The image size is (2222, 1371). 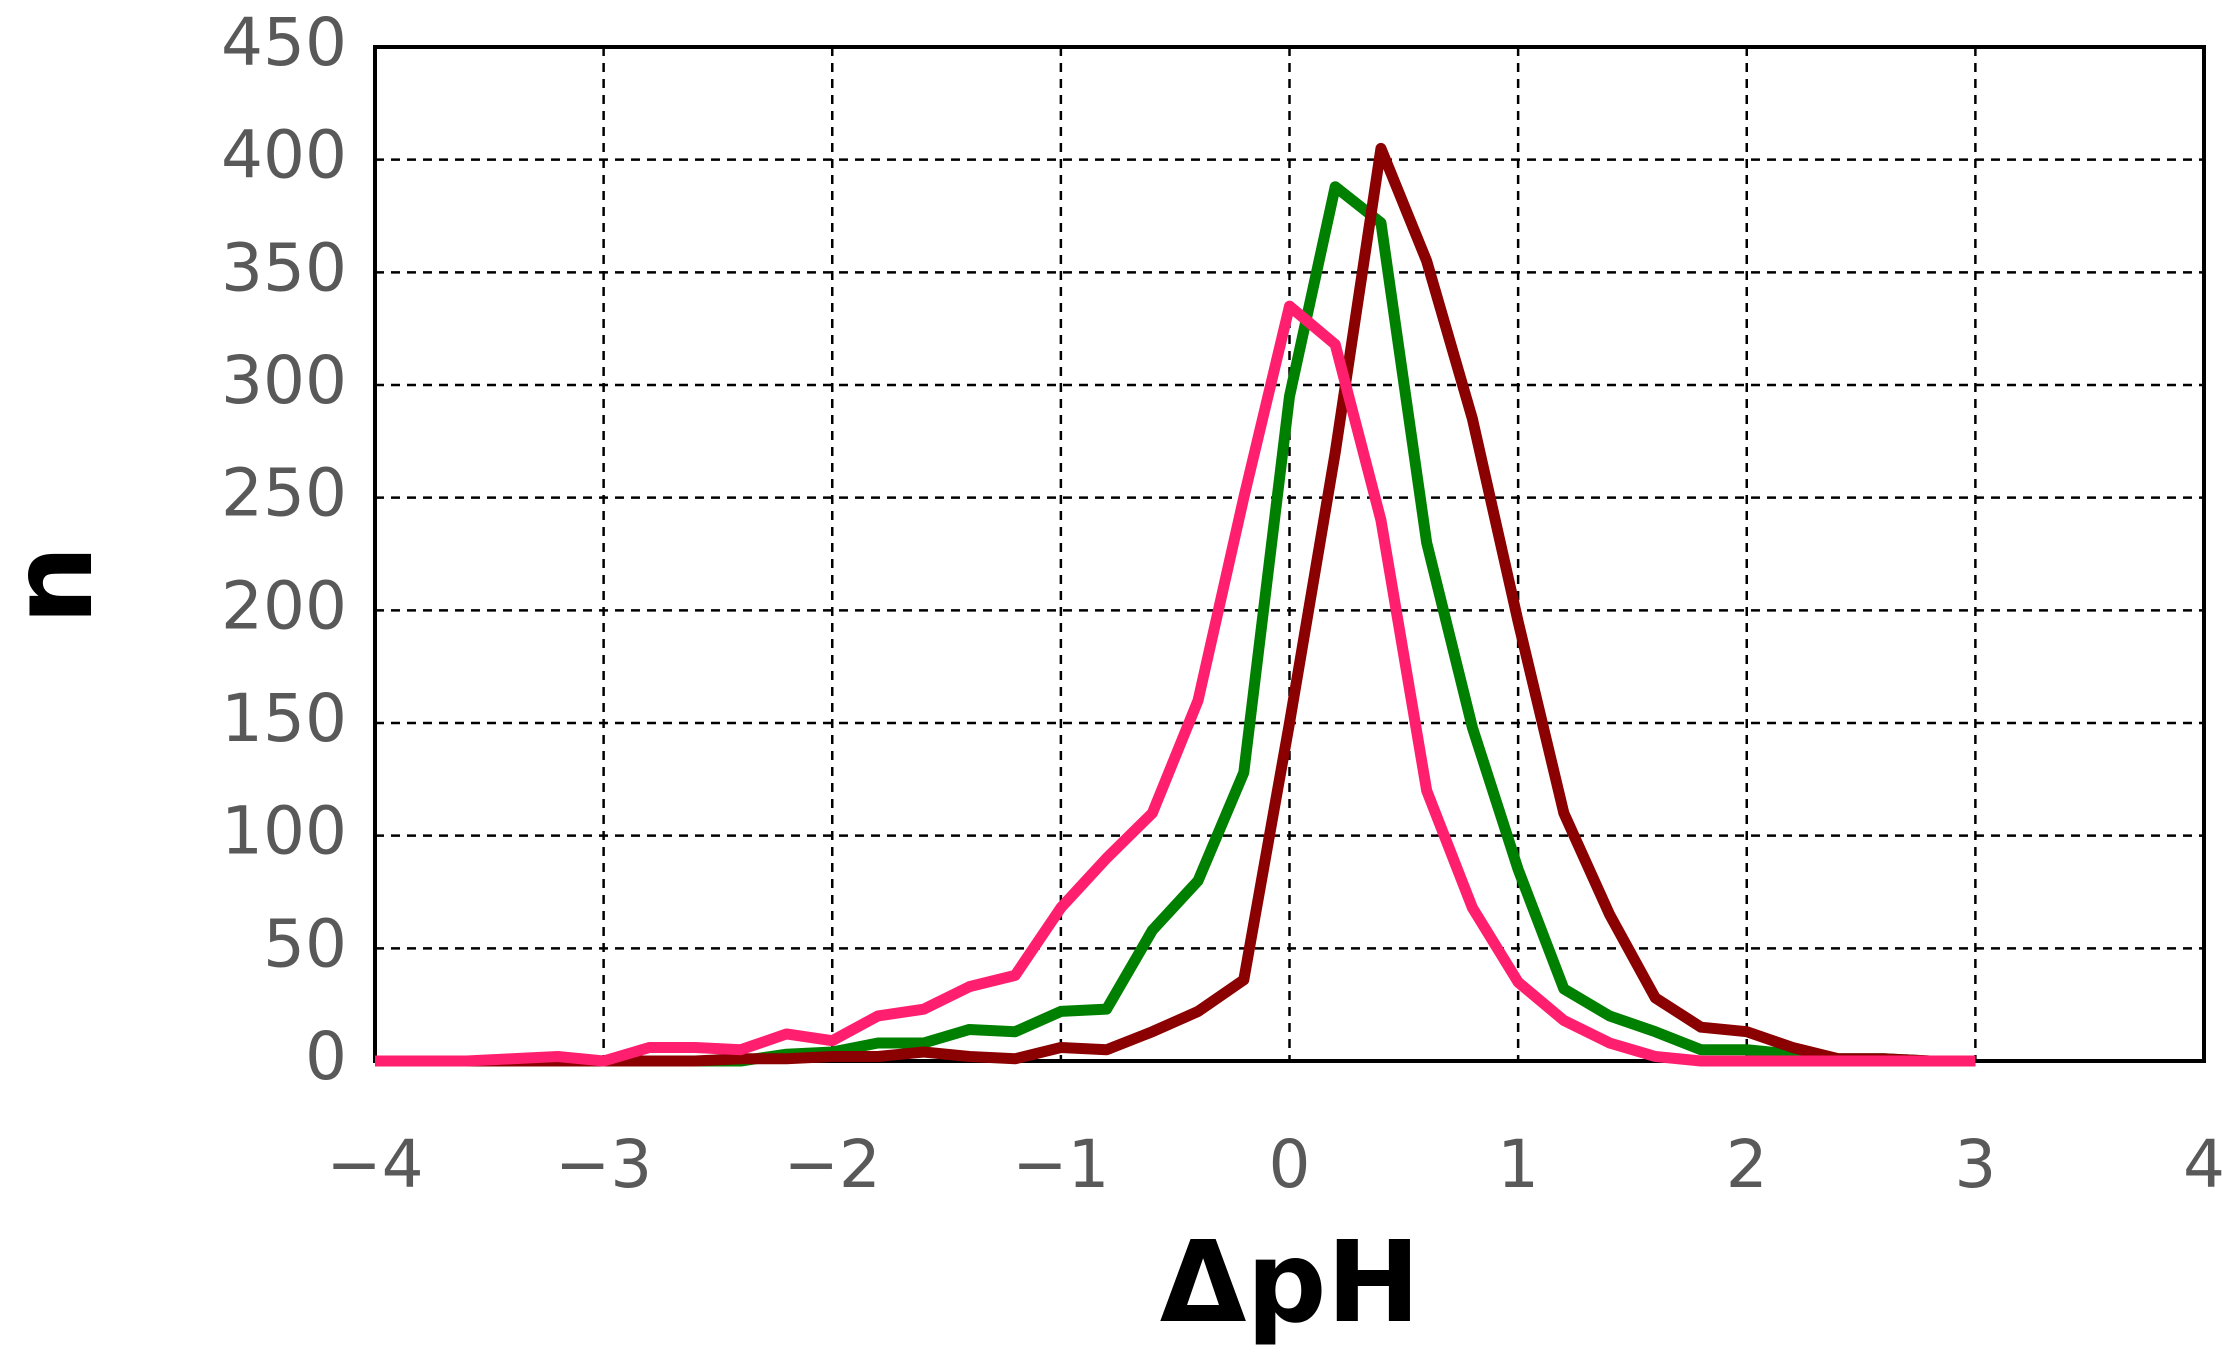 What do you see at coordinates (284, 718) in the screenshot?
I see `y-tick-label: 150` at bounding box center [284, 718].